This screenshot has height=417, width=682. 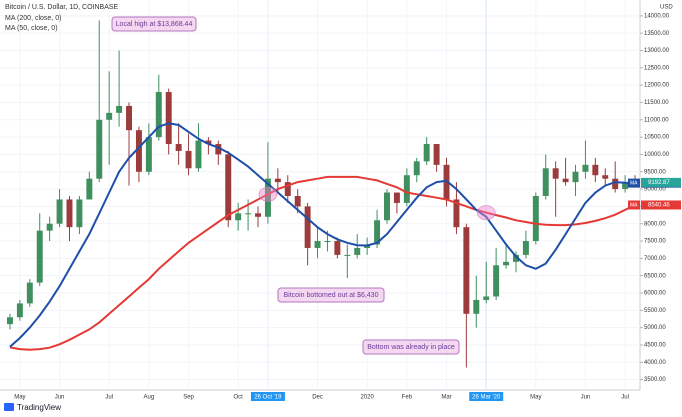 What do you see at coordinates (661, 182) in the screenshot?
I see `price-badge` at bounding box center [661, 182].